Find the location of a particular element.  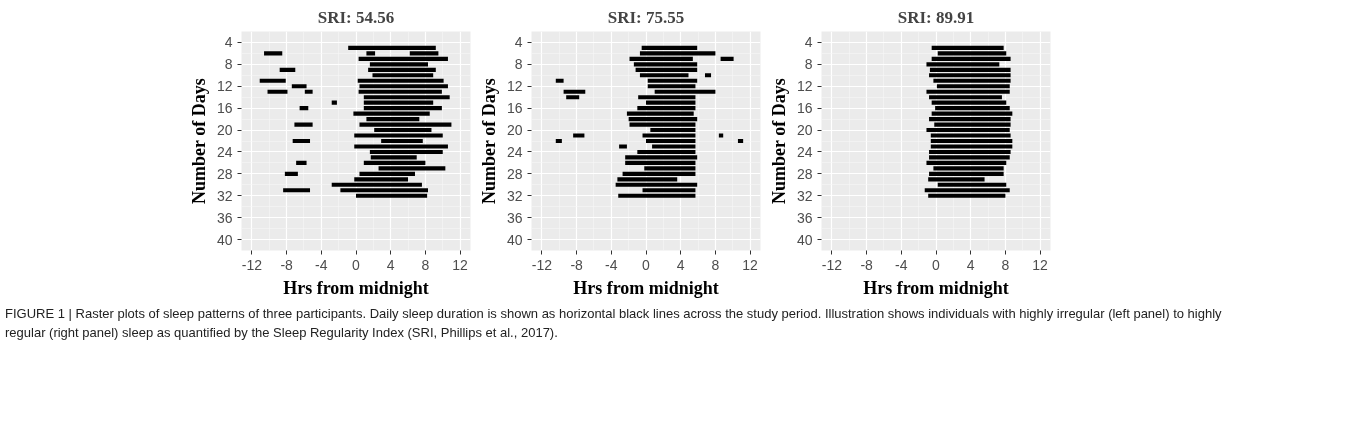

chart-title: SRI: 75.55 is located at coordinates (646, 17).